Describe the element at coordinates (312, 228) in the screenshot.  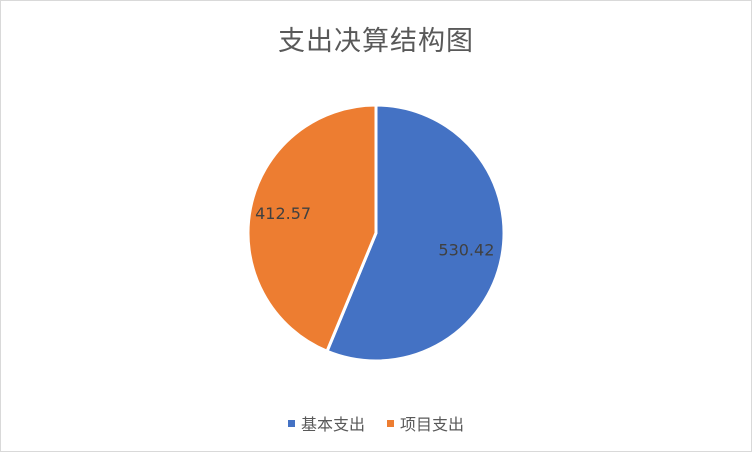
I see `pie-slice-project` at that location.